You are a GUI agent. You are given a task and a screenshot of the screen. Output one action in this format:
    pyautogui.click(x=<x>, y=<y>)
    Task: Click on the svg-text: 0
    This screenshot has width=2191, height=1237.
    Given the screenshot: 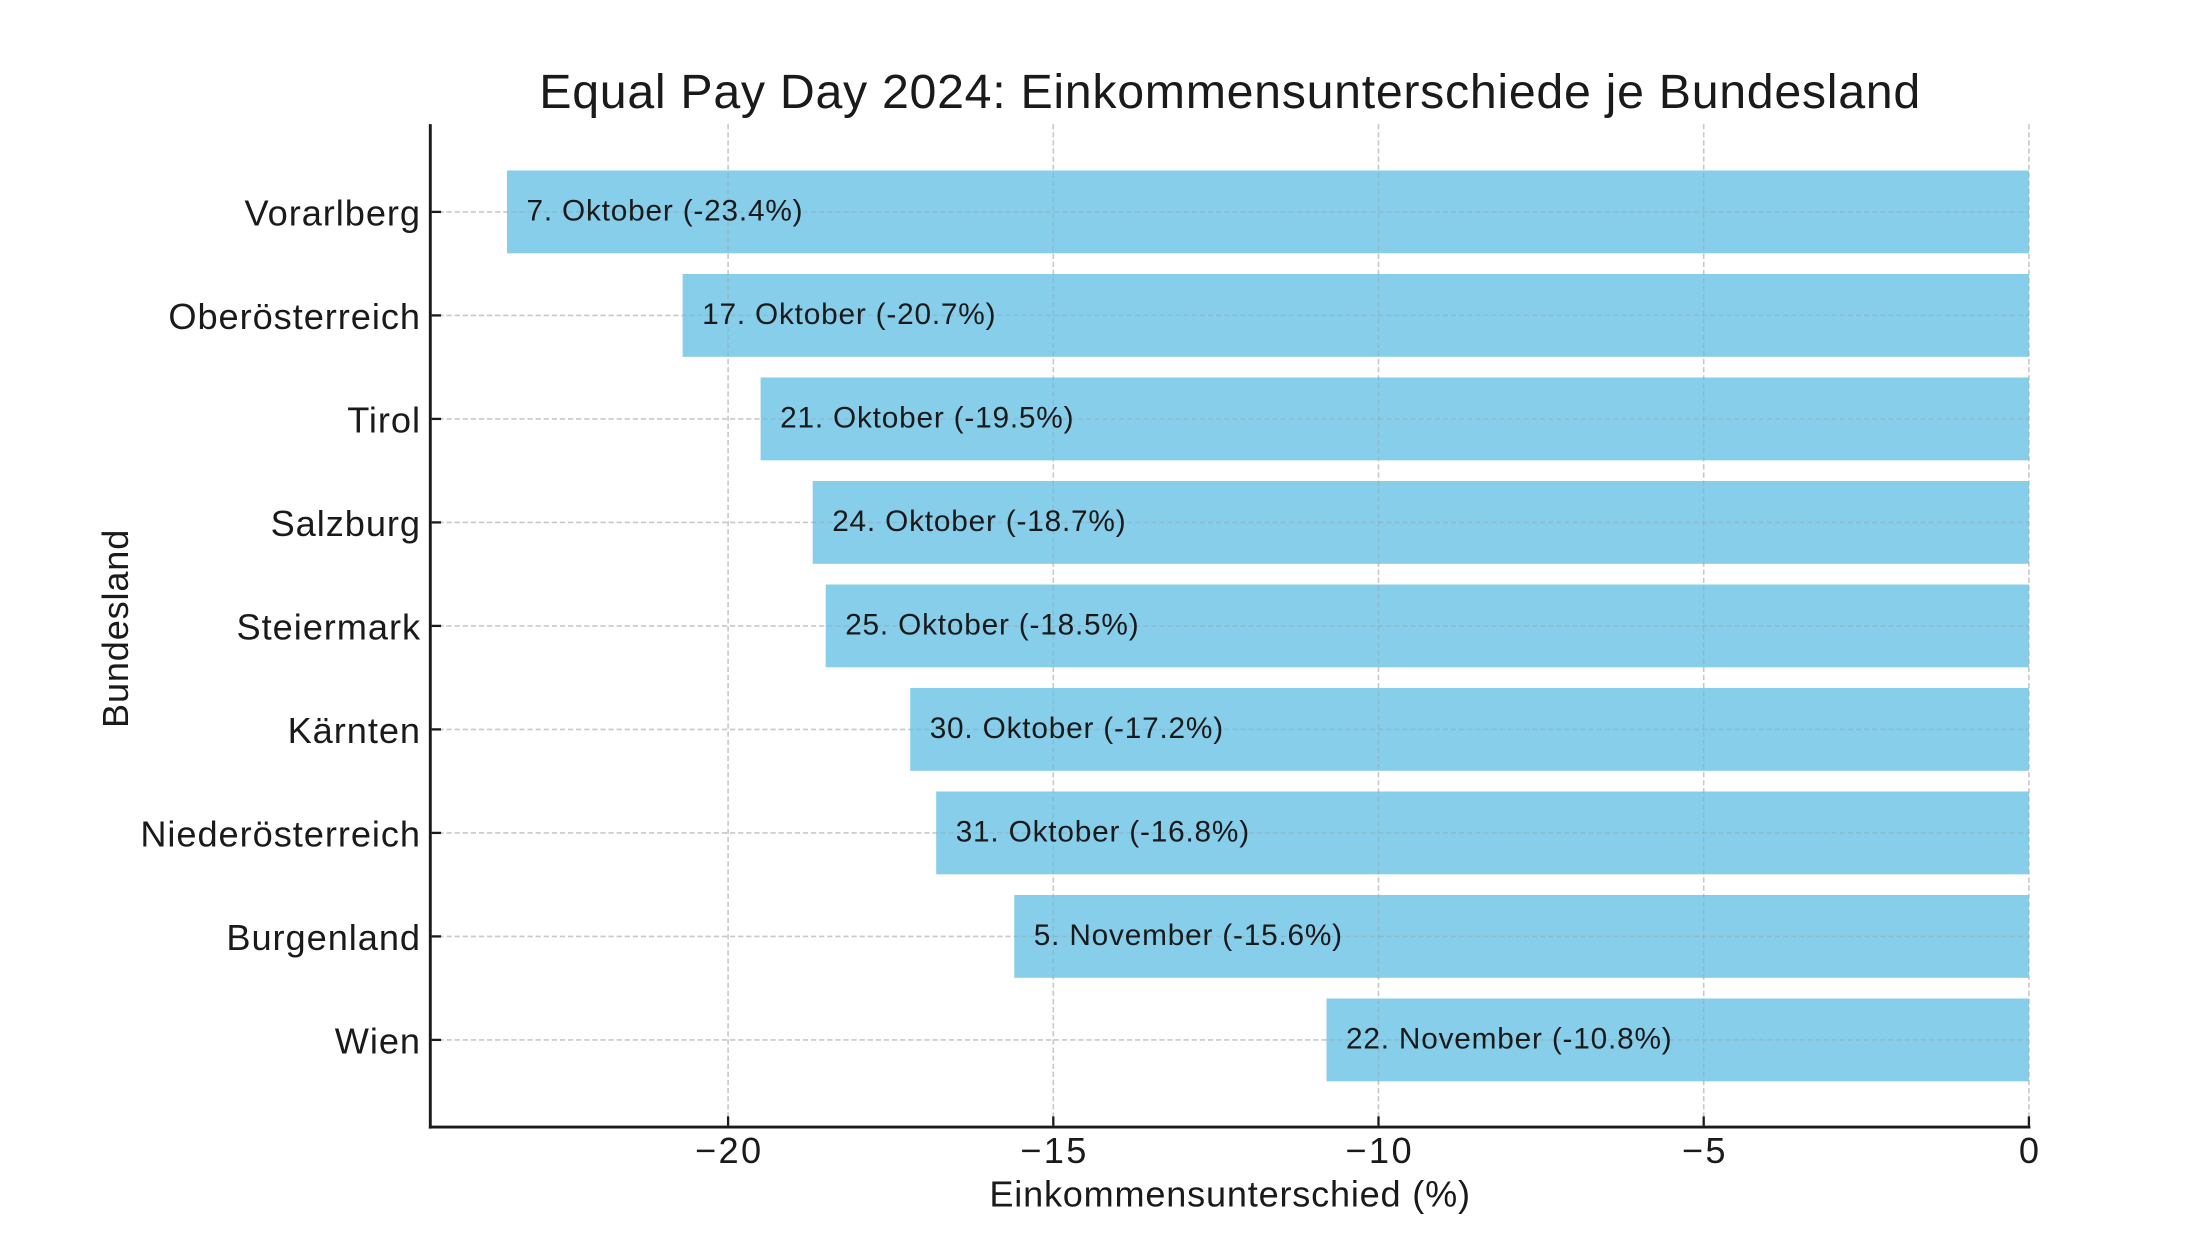 What is the action you would take?
    pyautogui.click(x=2030, y=1150)
    